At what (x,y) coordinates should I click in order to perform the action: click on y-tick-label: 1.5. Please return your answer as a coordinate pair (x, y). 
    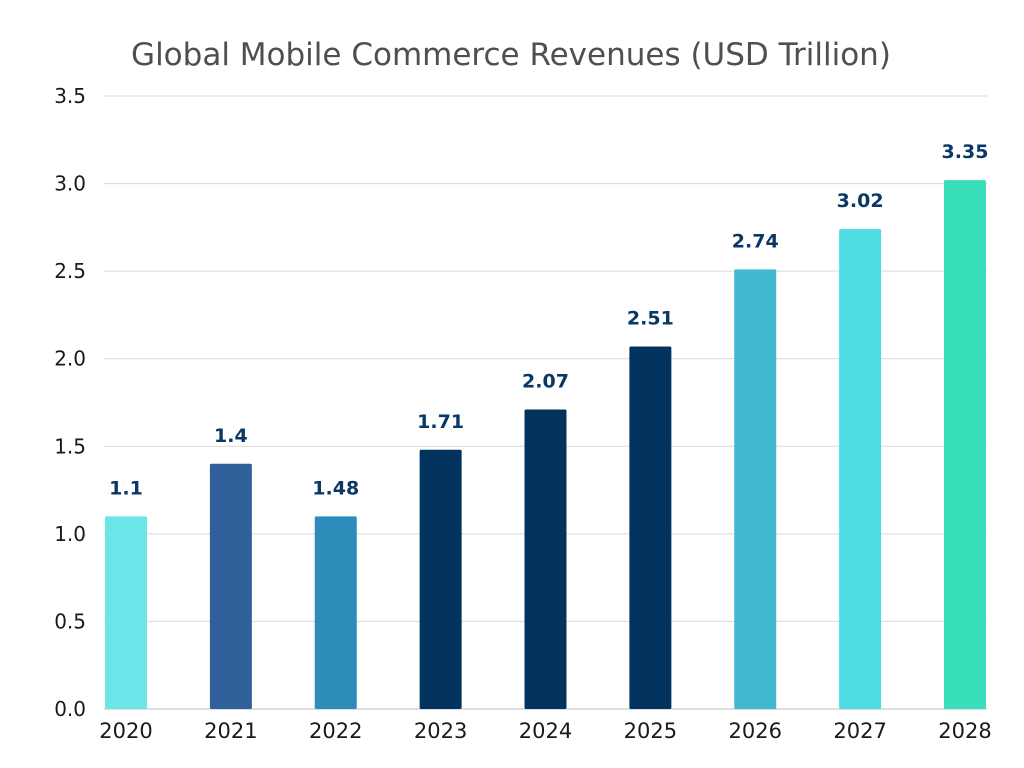
    Looking at the image, I should click on (70, 446).